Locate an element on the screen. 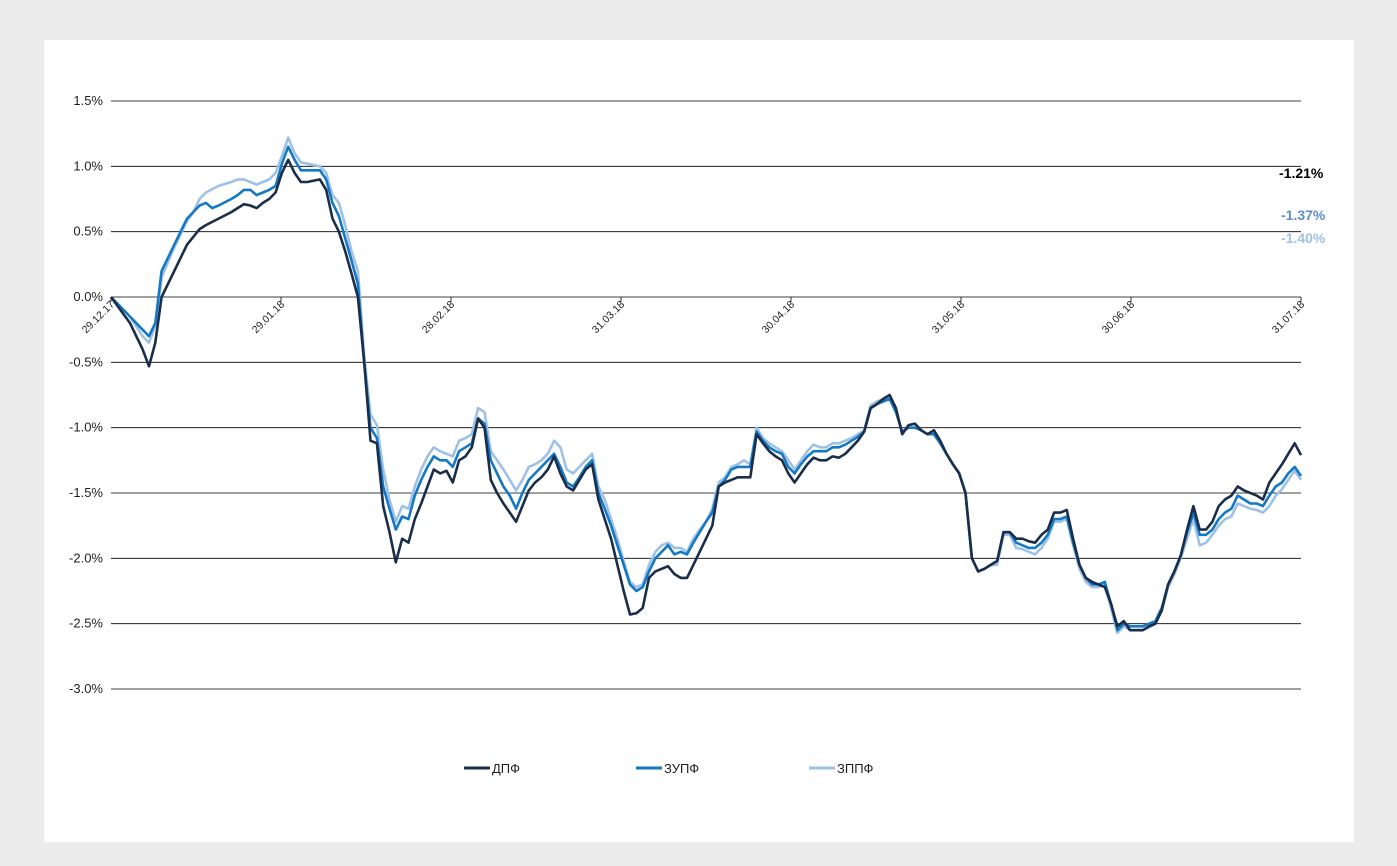 The width and height of the screenshot is (1397, 866). y-tick-label: -2.0% is located at coordinates (86, 557).